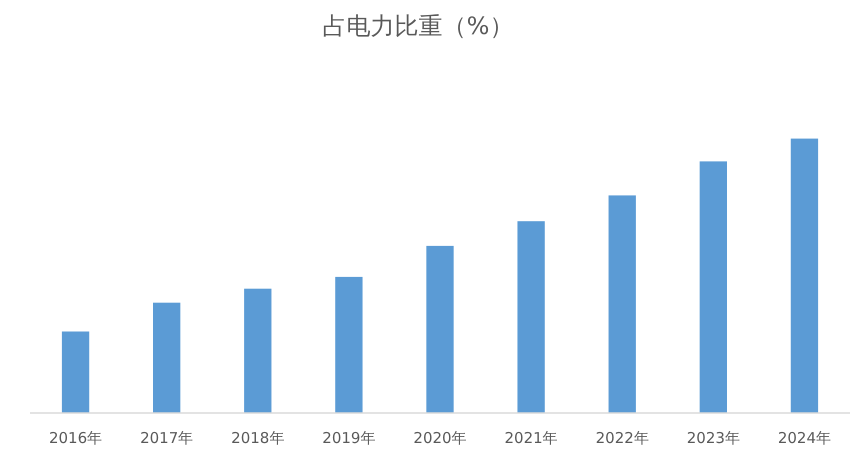 Image resolution: width=865 pixels, height=455 pixels. What do you see at coordinates (805, 438) in the screenshot?
I see `x-tick-label: 2024年` at bounding box center [805, 438].